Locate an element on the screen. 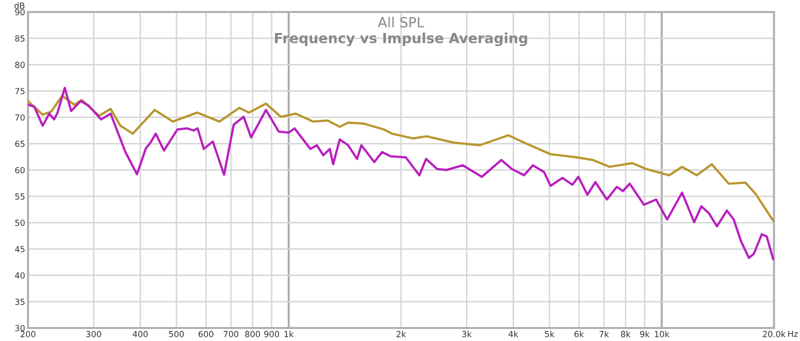 This screenshot has width=800, height=341. x-tick-label: 6k is located at coordinates (579, 334).